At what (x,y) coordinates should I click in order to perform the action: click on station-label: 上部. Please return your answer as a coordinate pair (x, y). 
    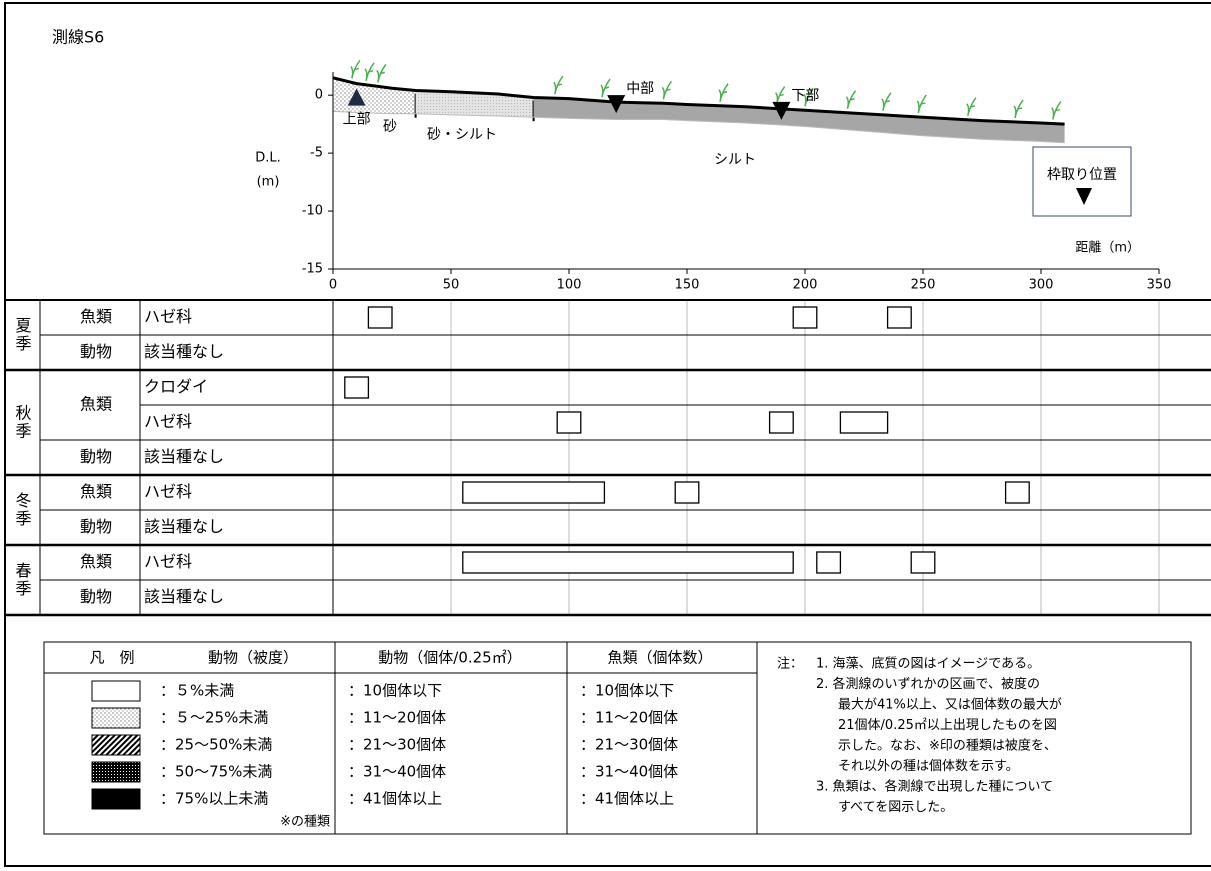
    Looking at the image, I should click on (357, 120).